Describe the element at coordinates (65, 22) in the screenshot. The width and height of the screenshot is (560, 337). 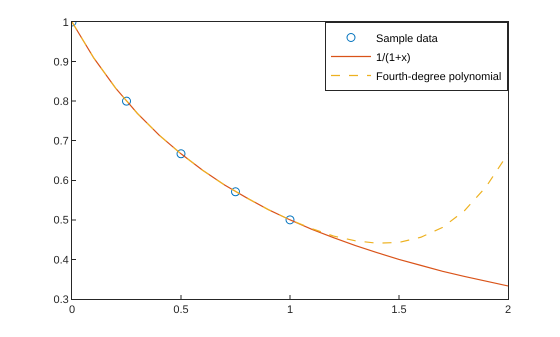
I see `y-tick-label: 1` at that location.